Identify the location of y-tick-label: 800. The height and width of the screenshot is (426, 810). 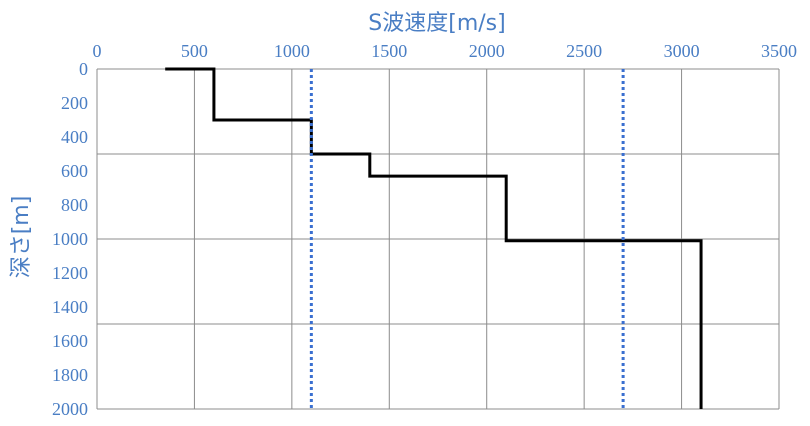
(74, 205).